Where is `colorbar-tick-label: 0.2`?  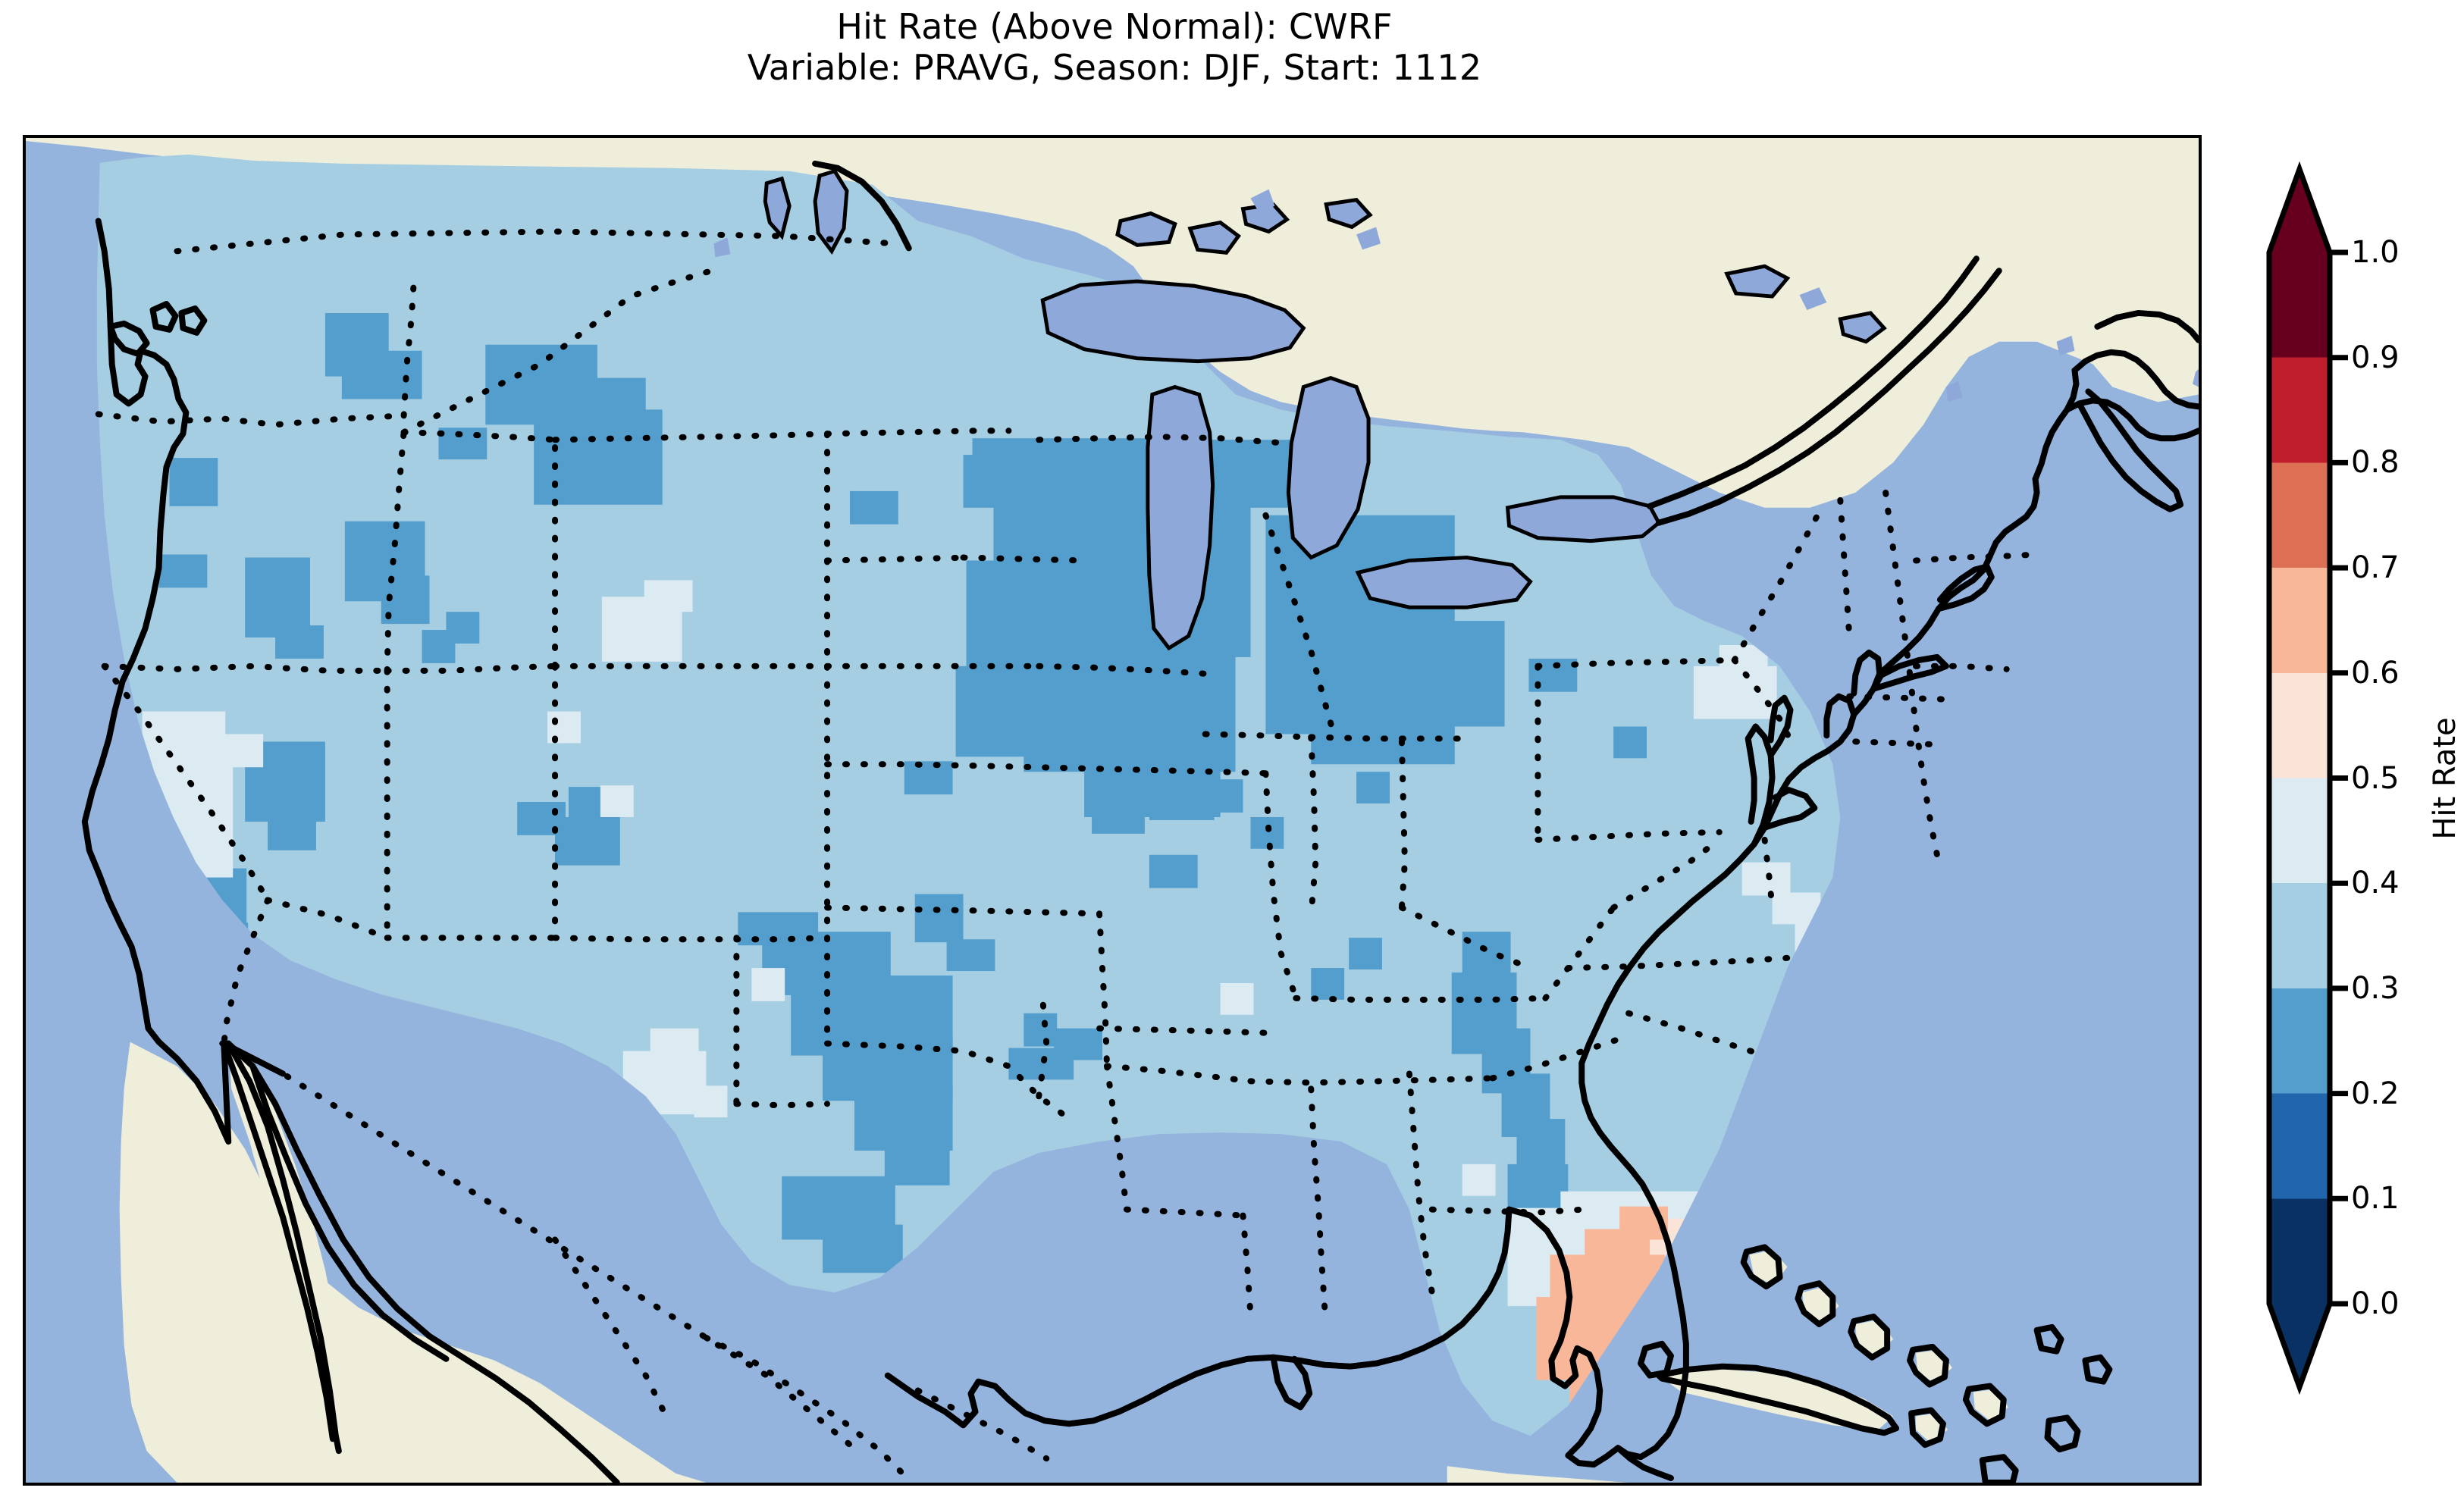
colorbar-tick-label: 0.2 is located at coordinates (2375, 1093).